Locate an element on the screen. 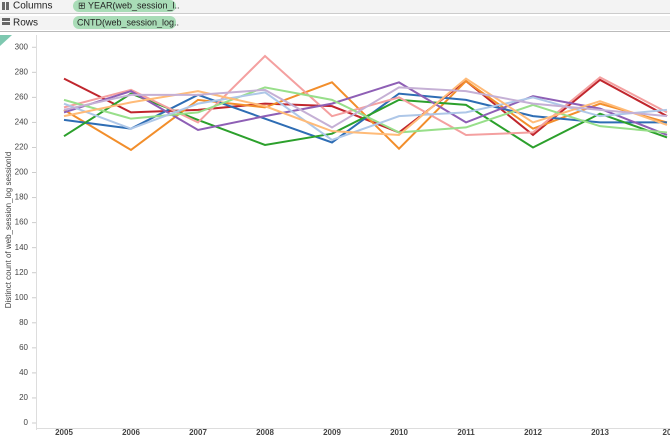 This screenshot has width=670, height=445. y-tick-label: 100 is located at coordinates (22, 297).